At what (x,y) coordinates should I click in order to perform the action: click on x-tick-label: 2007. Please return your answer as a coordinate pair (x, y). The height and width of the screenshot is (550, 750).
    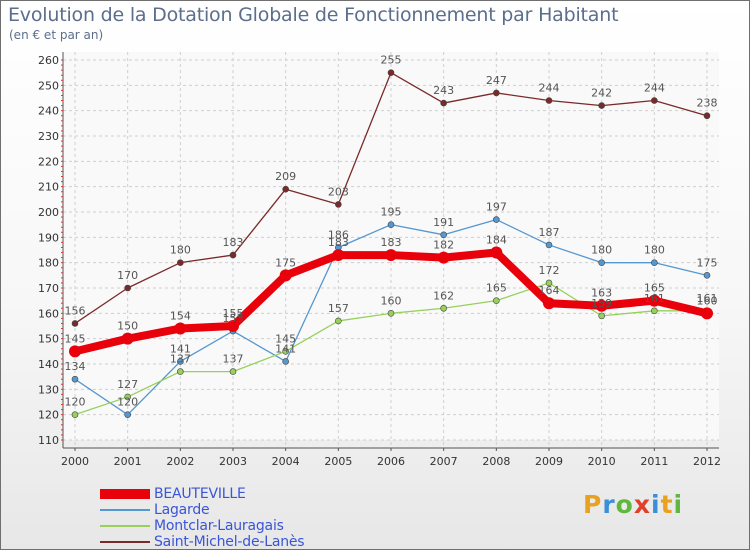
    Looking at the image, I should click on (444, 461).